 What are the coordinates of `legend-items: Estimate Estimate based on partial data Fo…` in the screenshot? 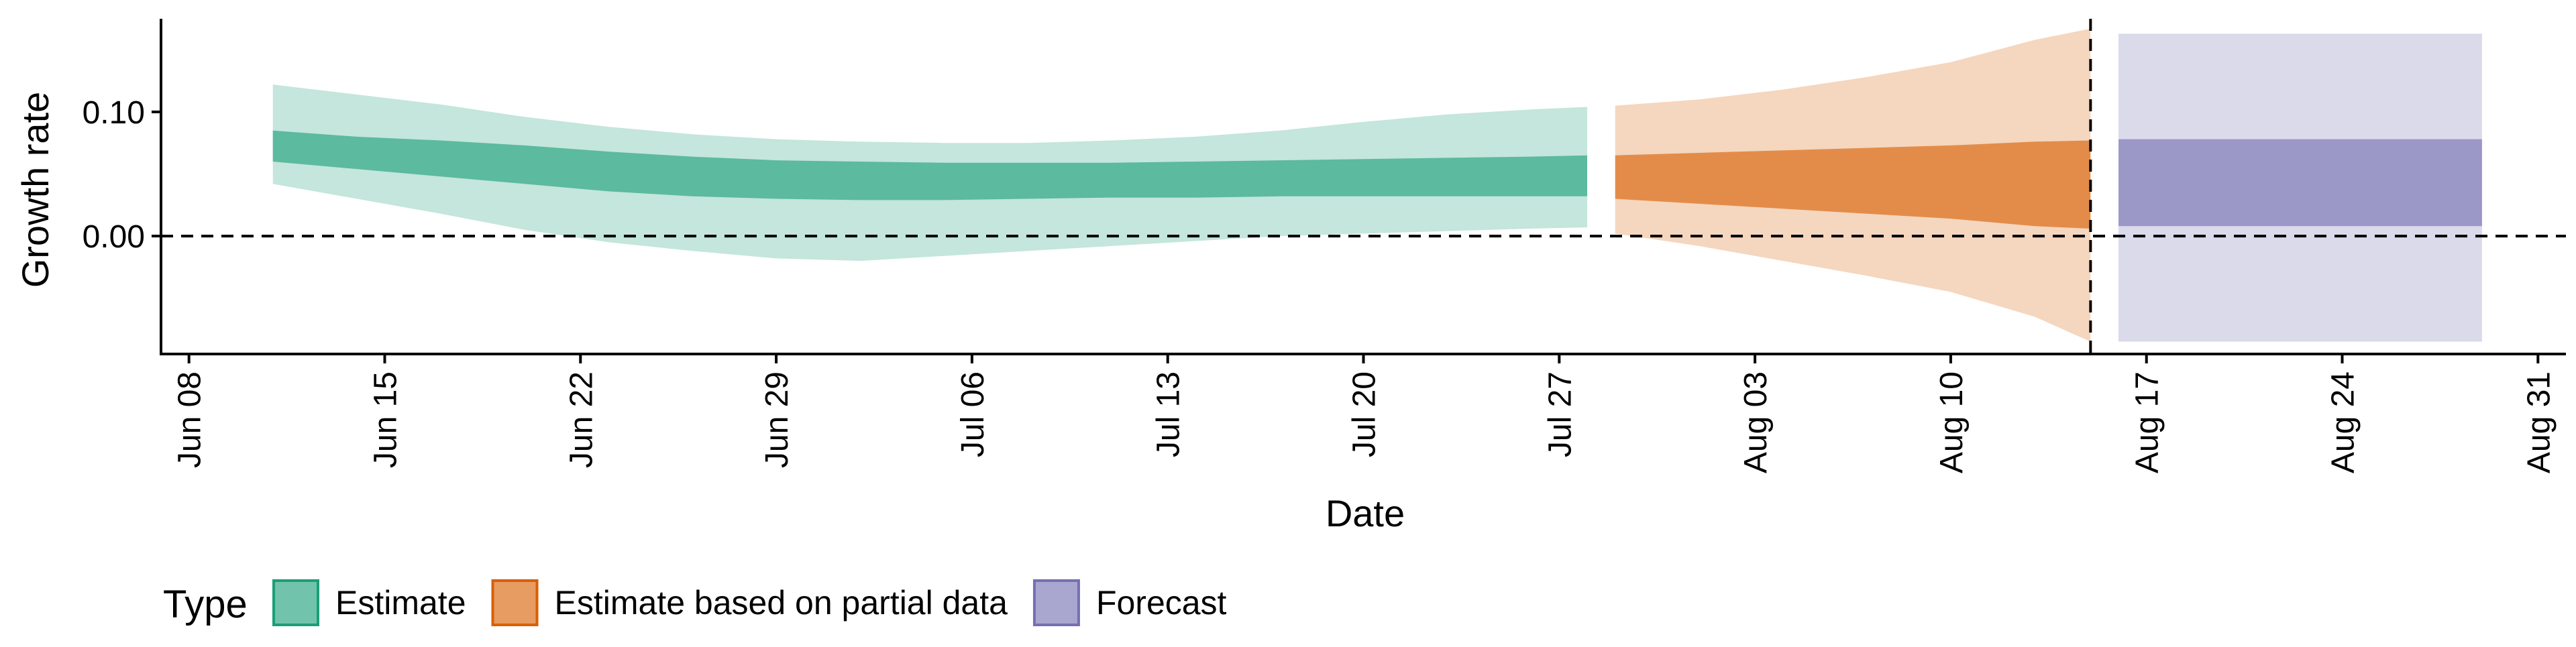 It's located at (749, 602).